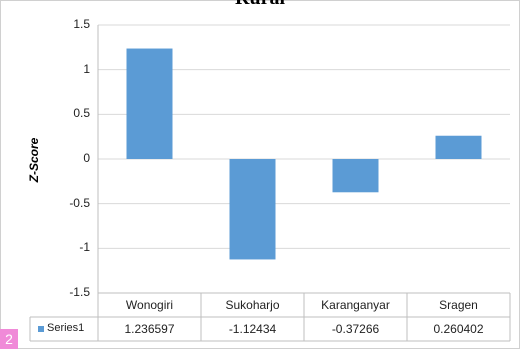 The image size is (520, 349). What do you see at coordinates (355, 329) in the screenshot?
I see `data-value-label: -0.37266` at bounding box center [355, 329].